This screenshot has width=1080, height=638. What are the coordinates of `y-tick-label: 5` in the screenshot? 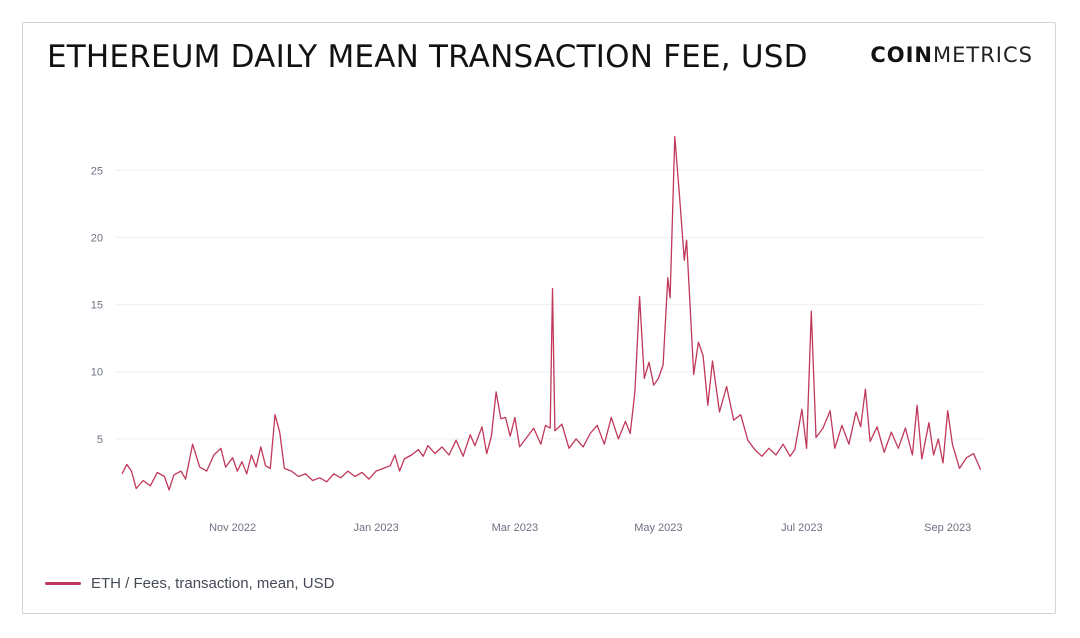 It's located at (100, 440).